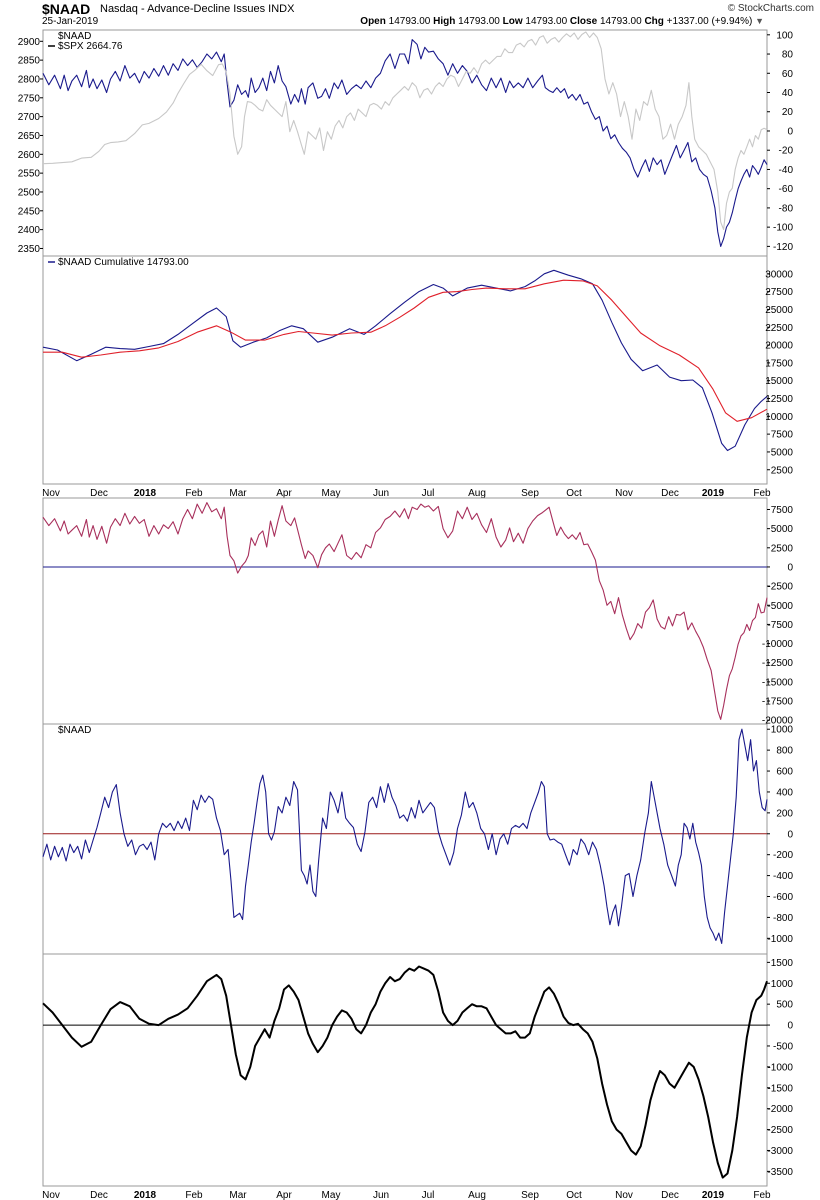  I want to click on legend-label: $NAAD Cumulative 14793.00, so click(123, 262).